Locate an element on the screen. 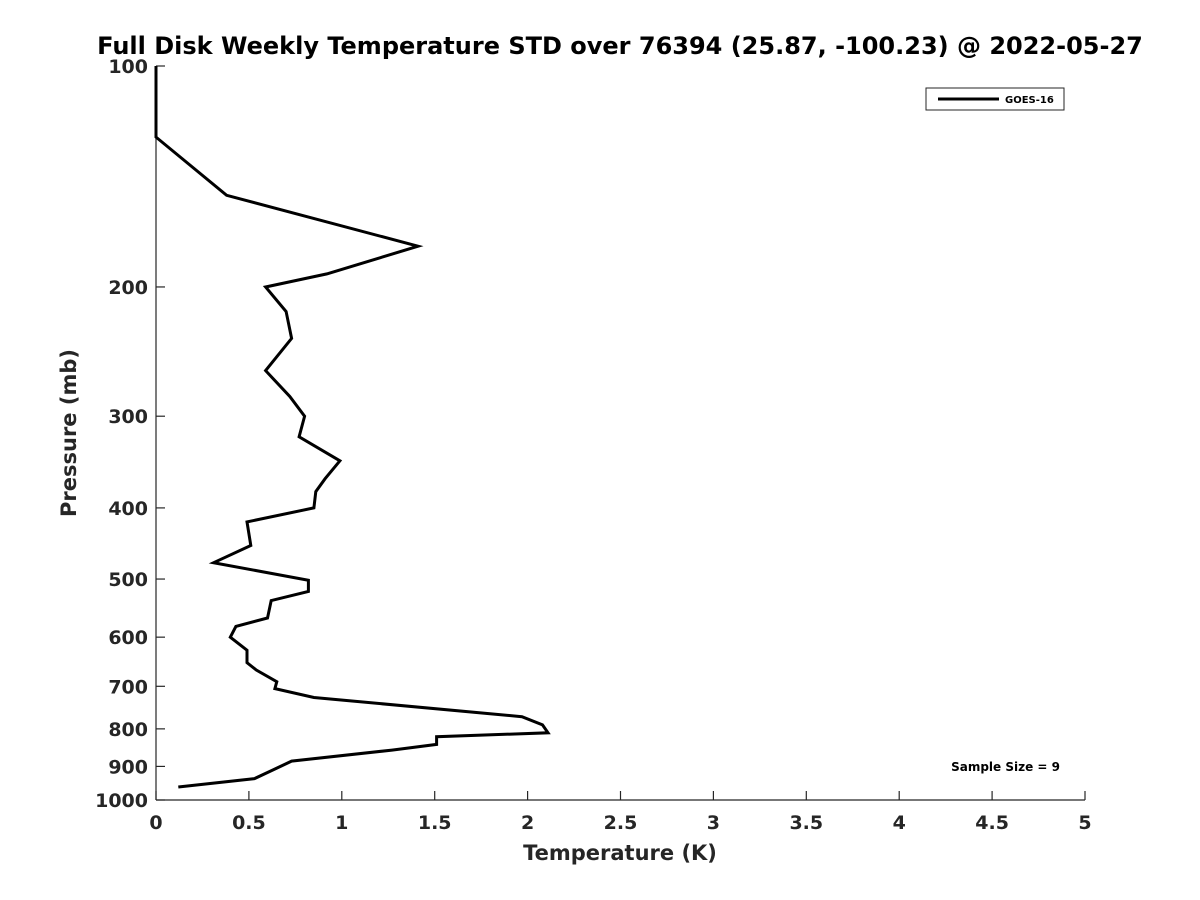 This screenshot has height=900, width=1200. y-axis-label: Pressure (mb) is located at coordinates (69, 433).